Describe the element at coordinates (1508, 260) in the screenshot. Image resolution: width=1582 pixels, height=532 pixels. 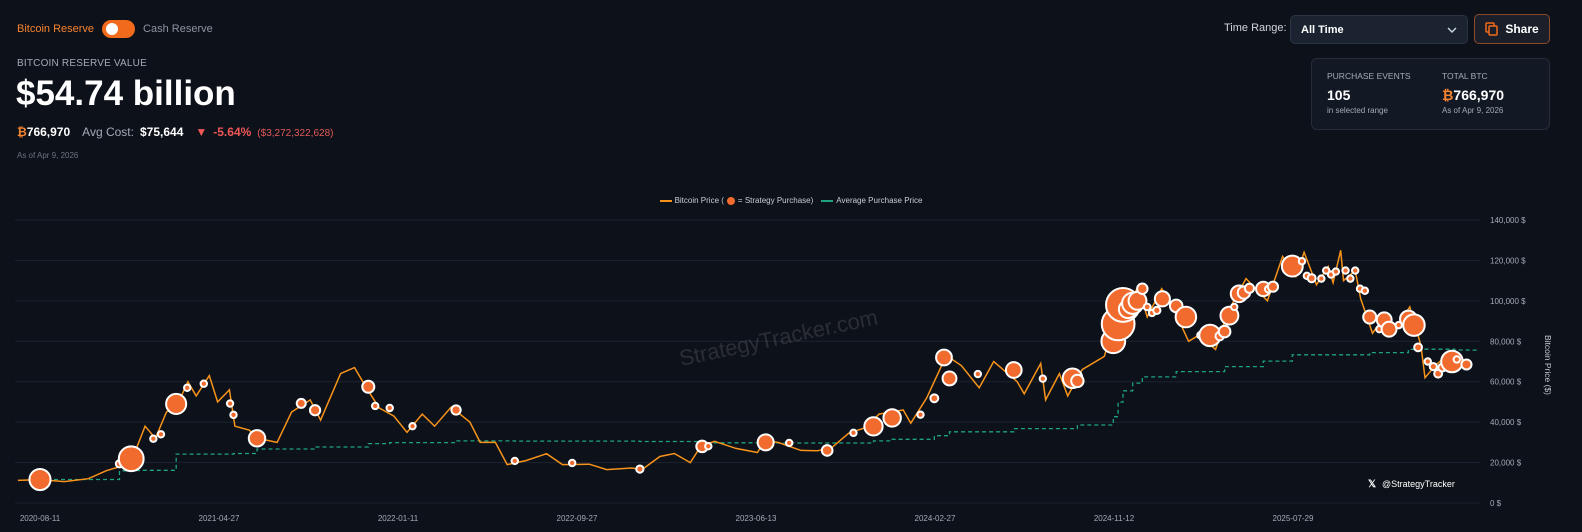
I see `y-tick-label: 120,000 $` at that location.